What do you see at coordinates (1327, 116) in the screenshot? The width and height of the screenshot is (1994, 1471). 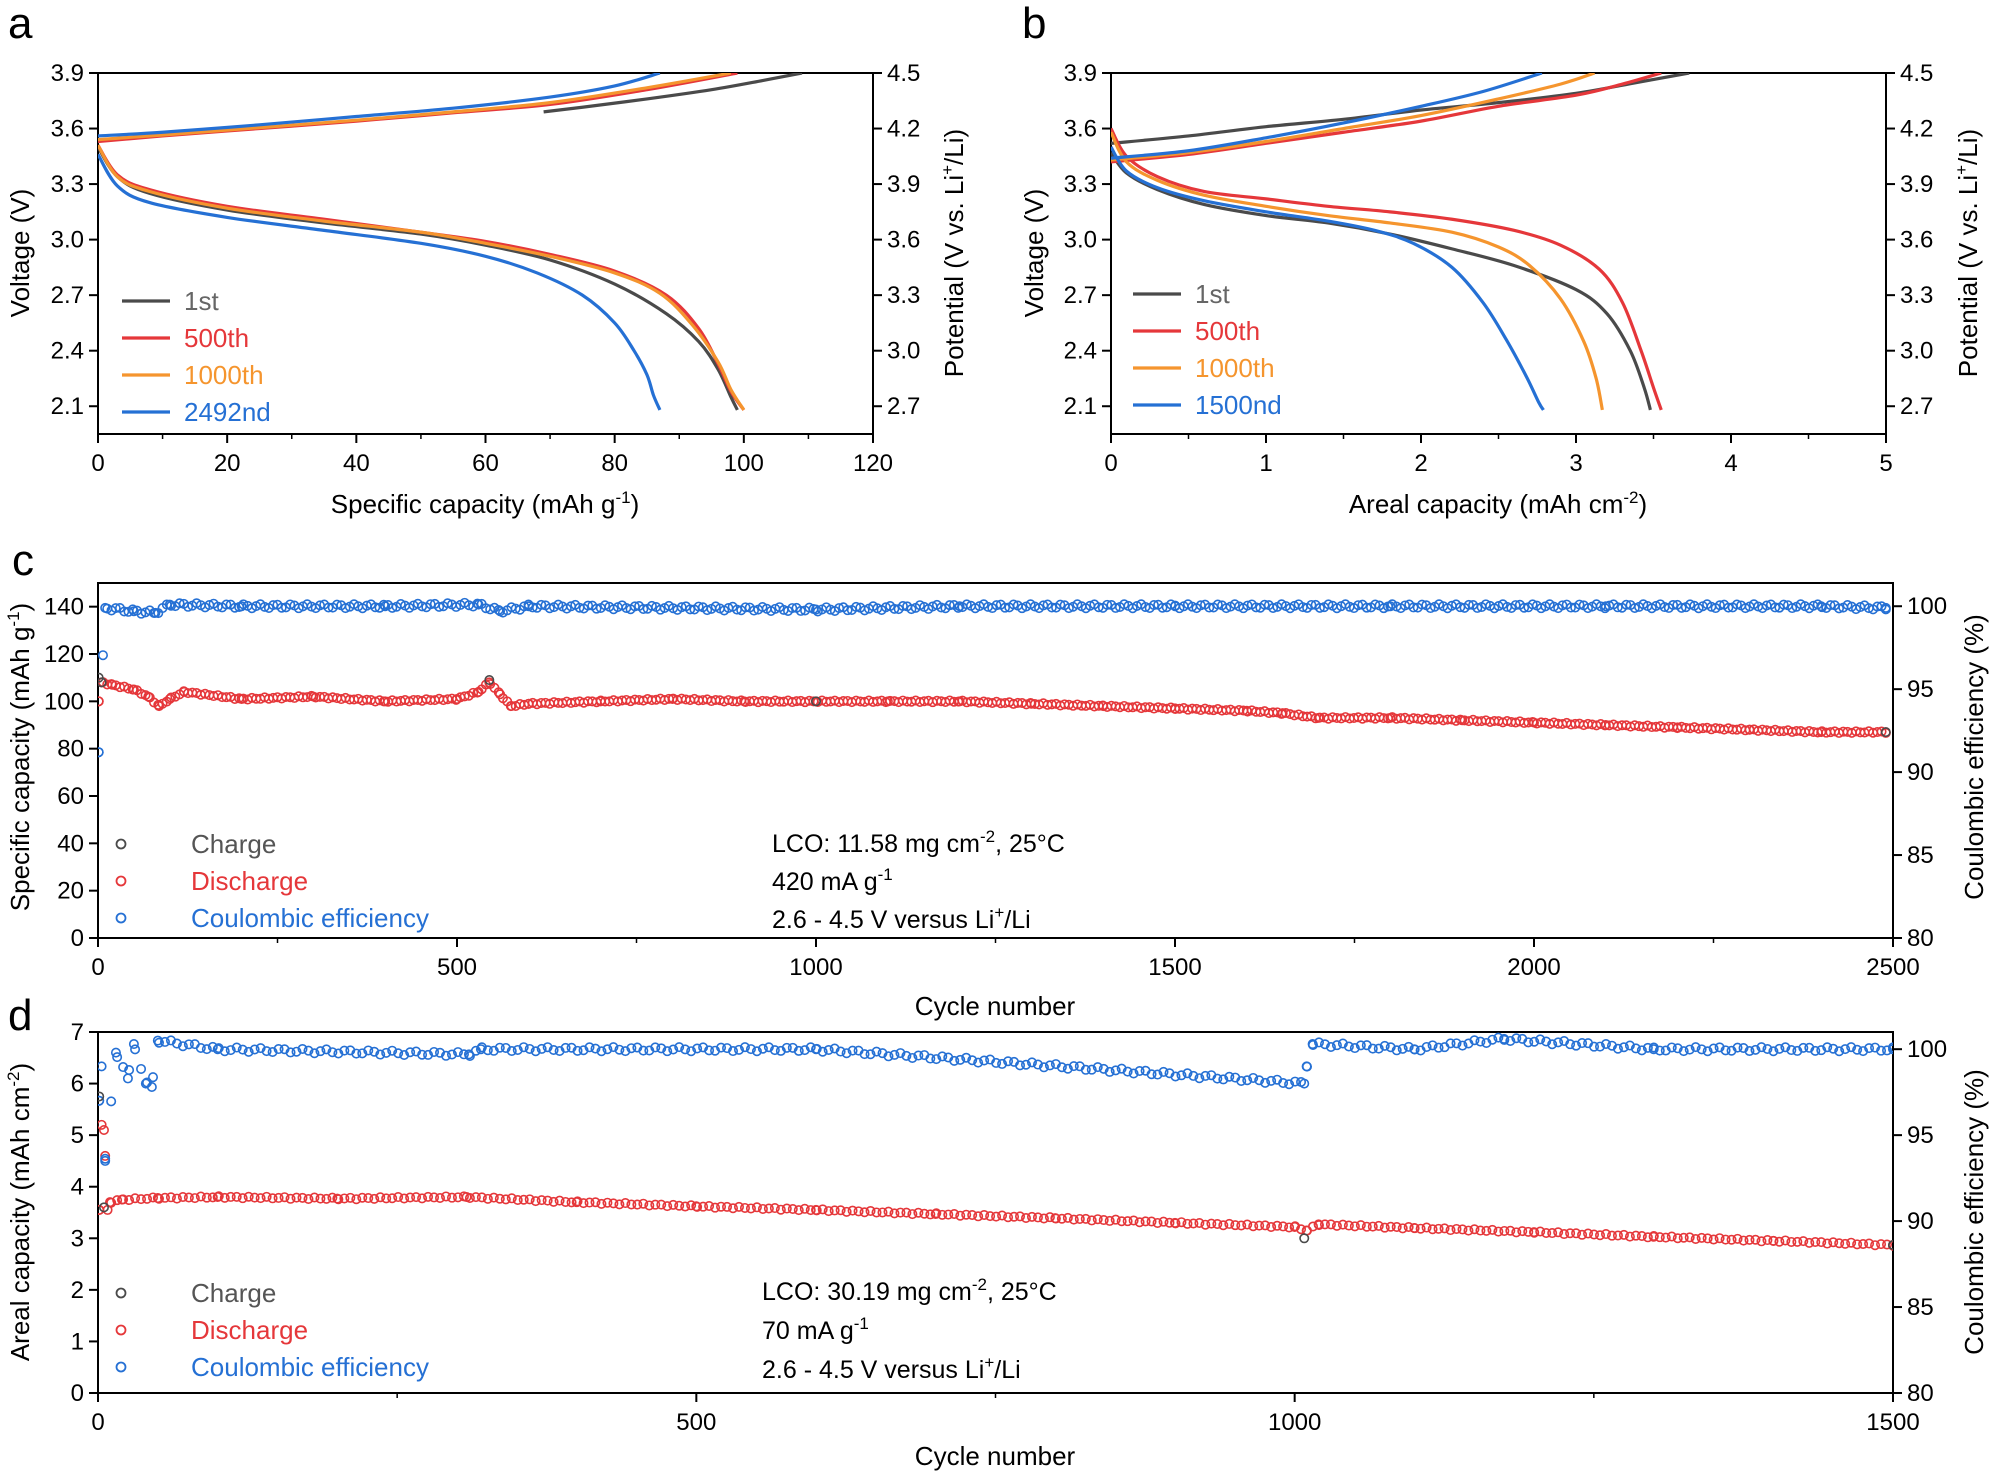 I see `b-curve-1500nd-charge` at bounding box center [1327, 116].